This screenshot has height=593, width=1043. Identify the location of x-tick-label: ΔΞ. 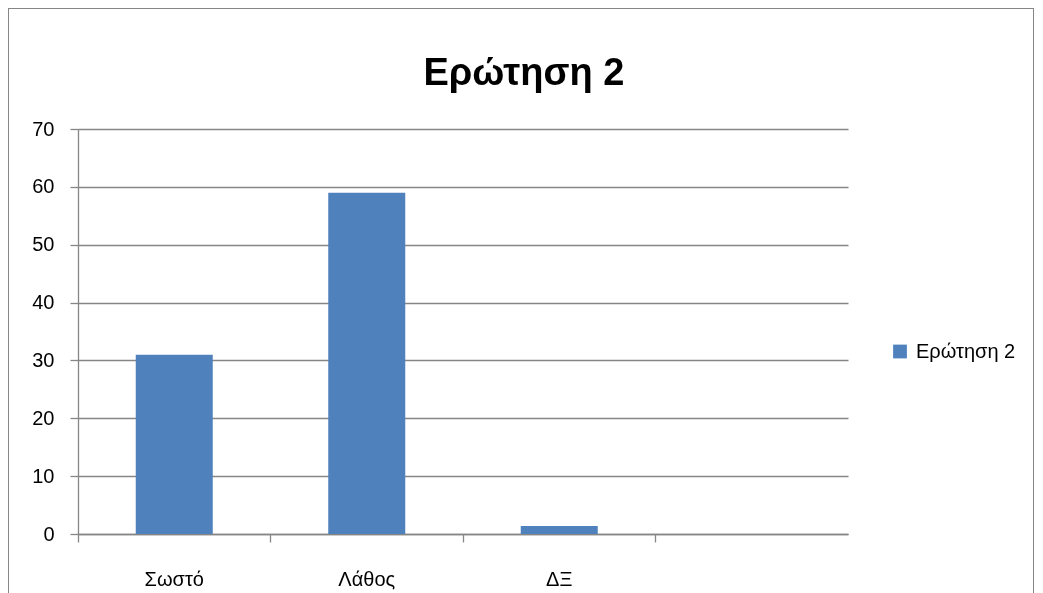
(559, 578).